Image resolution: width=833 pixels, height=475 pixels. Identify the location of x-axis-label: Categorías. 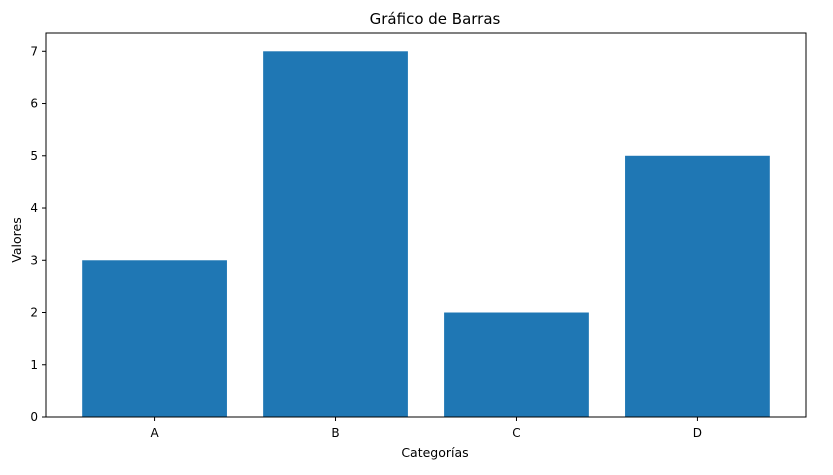
(434, 452).